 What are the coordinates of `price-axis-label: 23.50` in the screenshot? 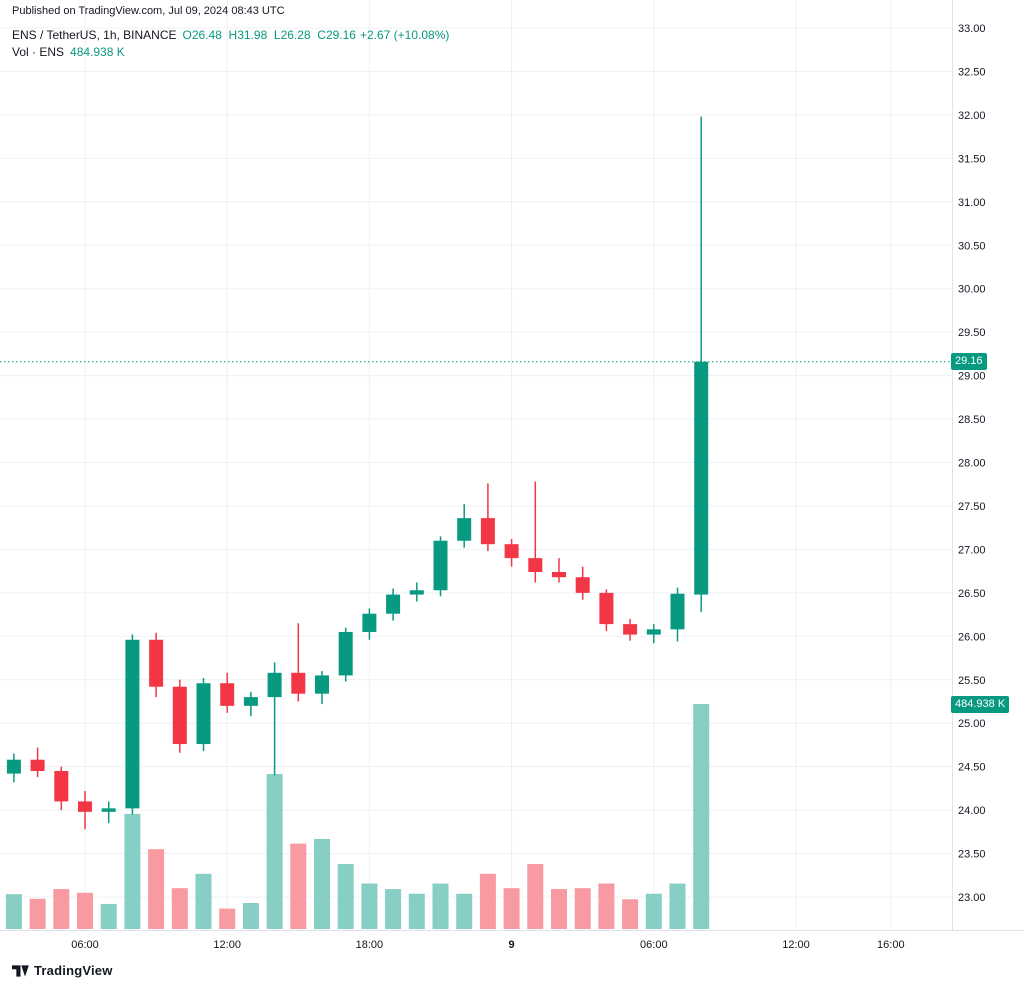 It's located at (972, 855).